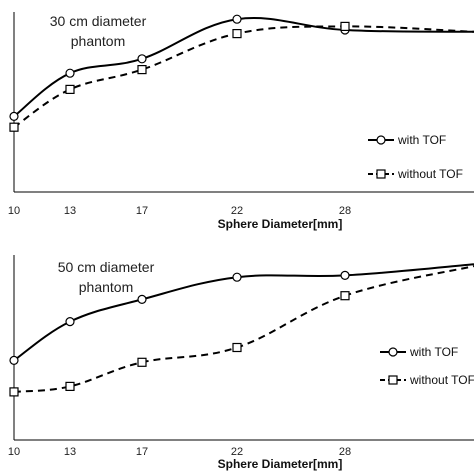 This screenshot has height=474, width=474. What do you see at coordinates (106, 267) in the screenshot?
I see `chart-title-line: 50 cm diameter` at bounding box center [106, 267].